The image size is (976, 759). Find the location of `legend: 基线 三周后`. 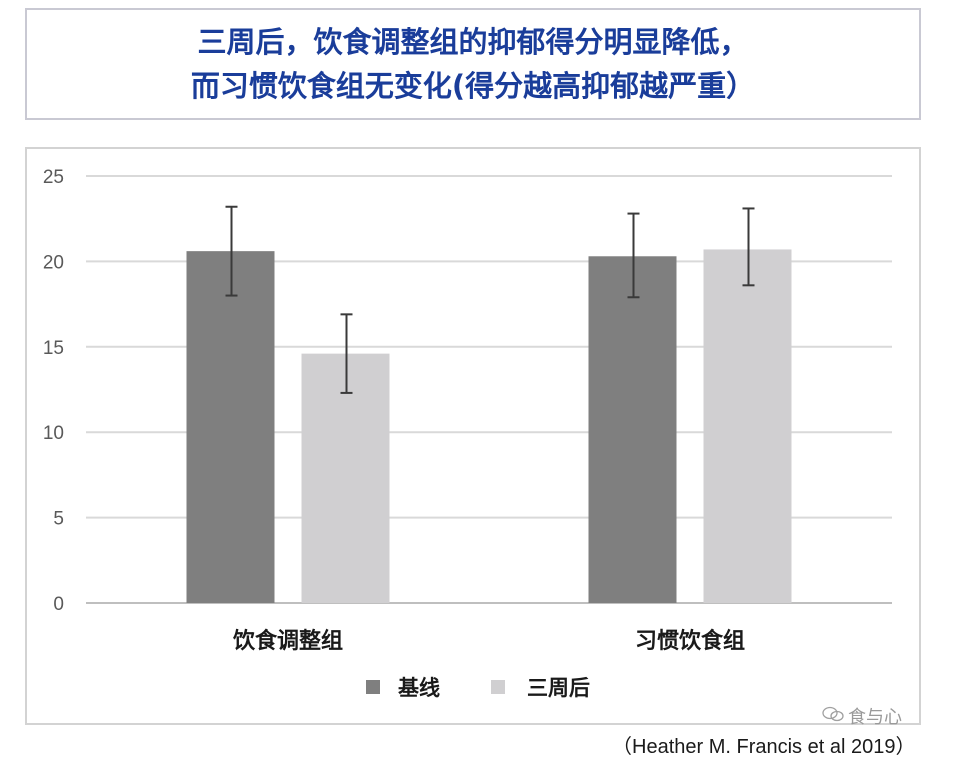

legend: 基线 三周后 is located at coordinates (478, 688).